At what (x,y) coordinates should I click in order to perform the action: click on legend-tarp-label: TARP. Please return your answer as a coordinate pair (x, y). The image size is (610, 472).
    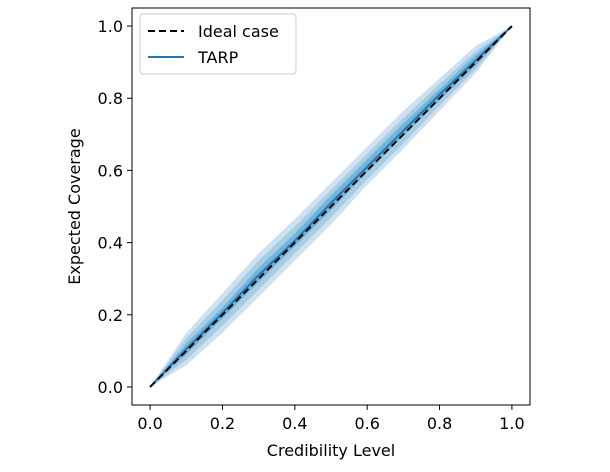
    Looking at the image, I should click on (218, 57).